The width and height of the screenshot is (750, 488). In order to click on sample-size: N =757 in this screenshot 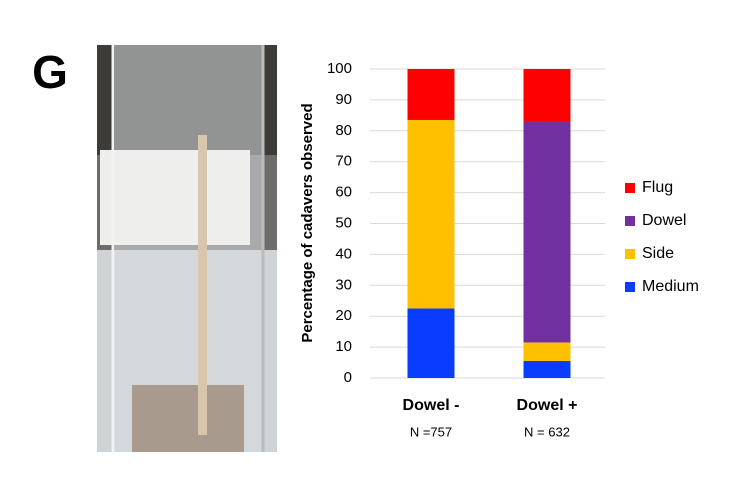, I will do `click(431, 431)`.